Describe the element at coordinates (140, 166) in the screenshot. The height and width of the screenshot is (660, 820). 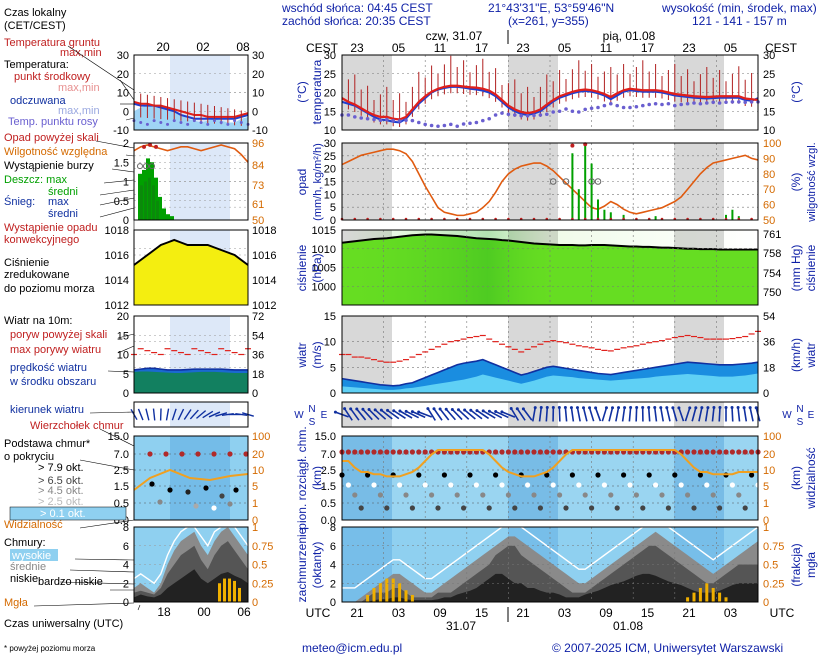
I see `legend-storm-marker` at that location.